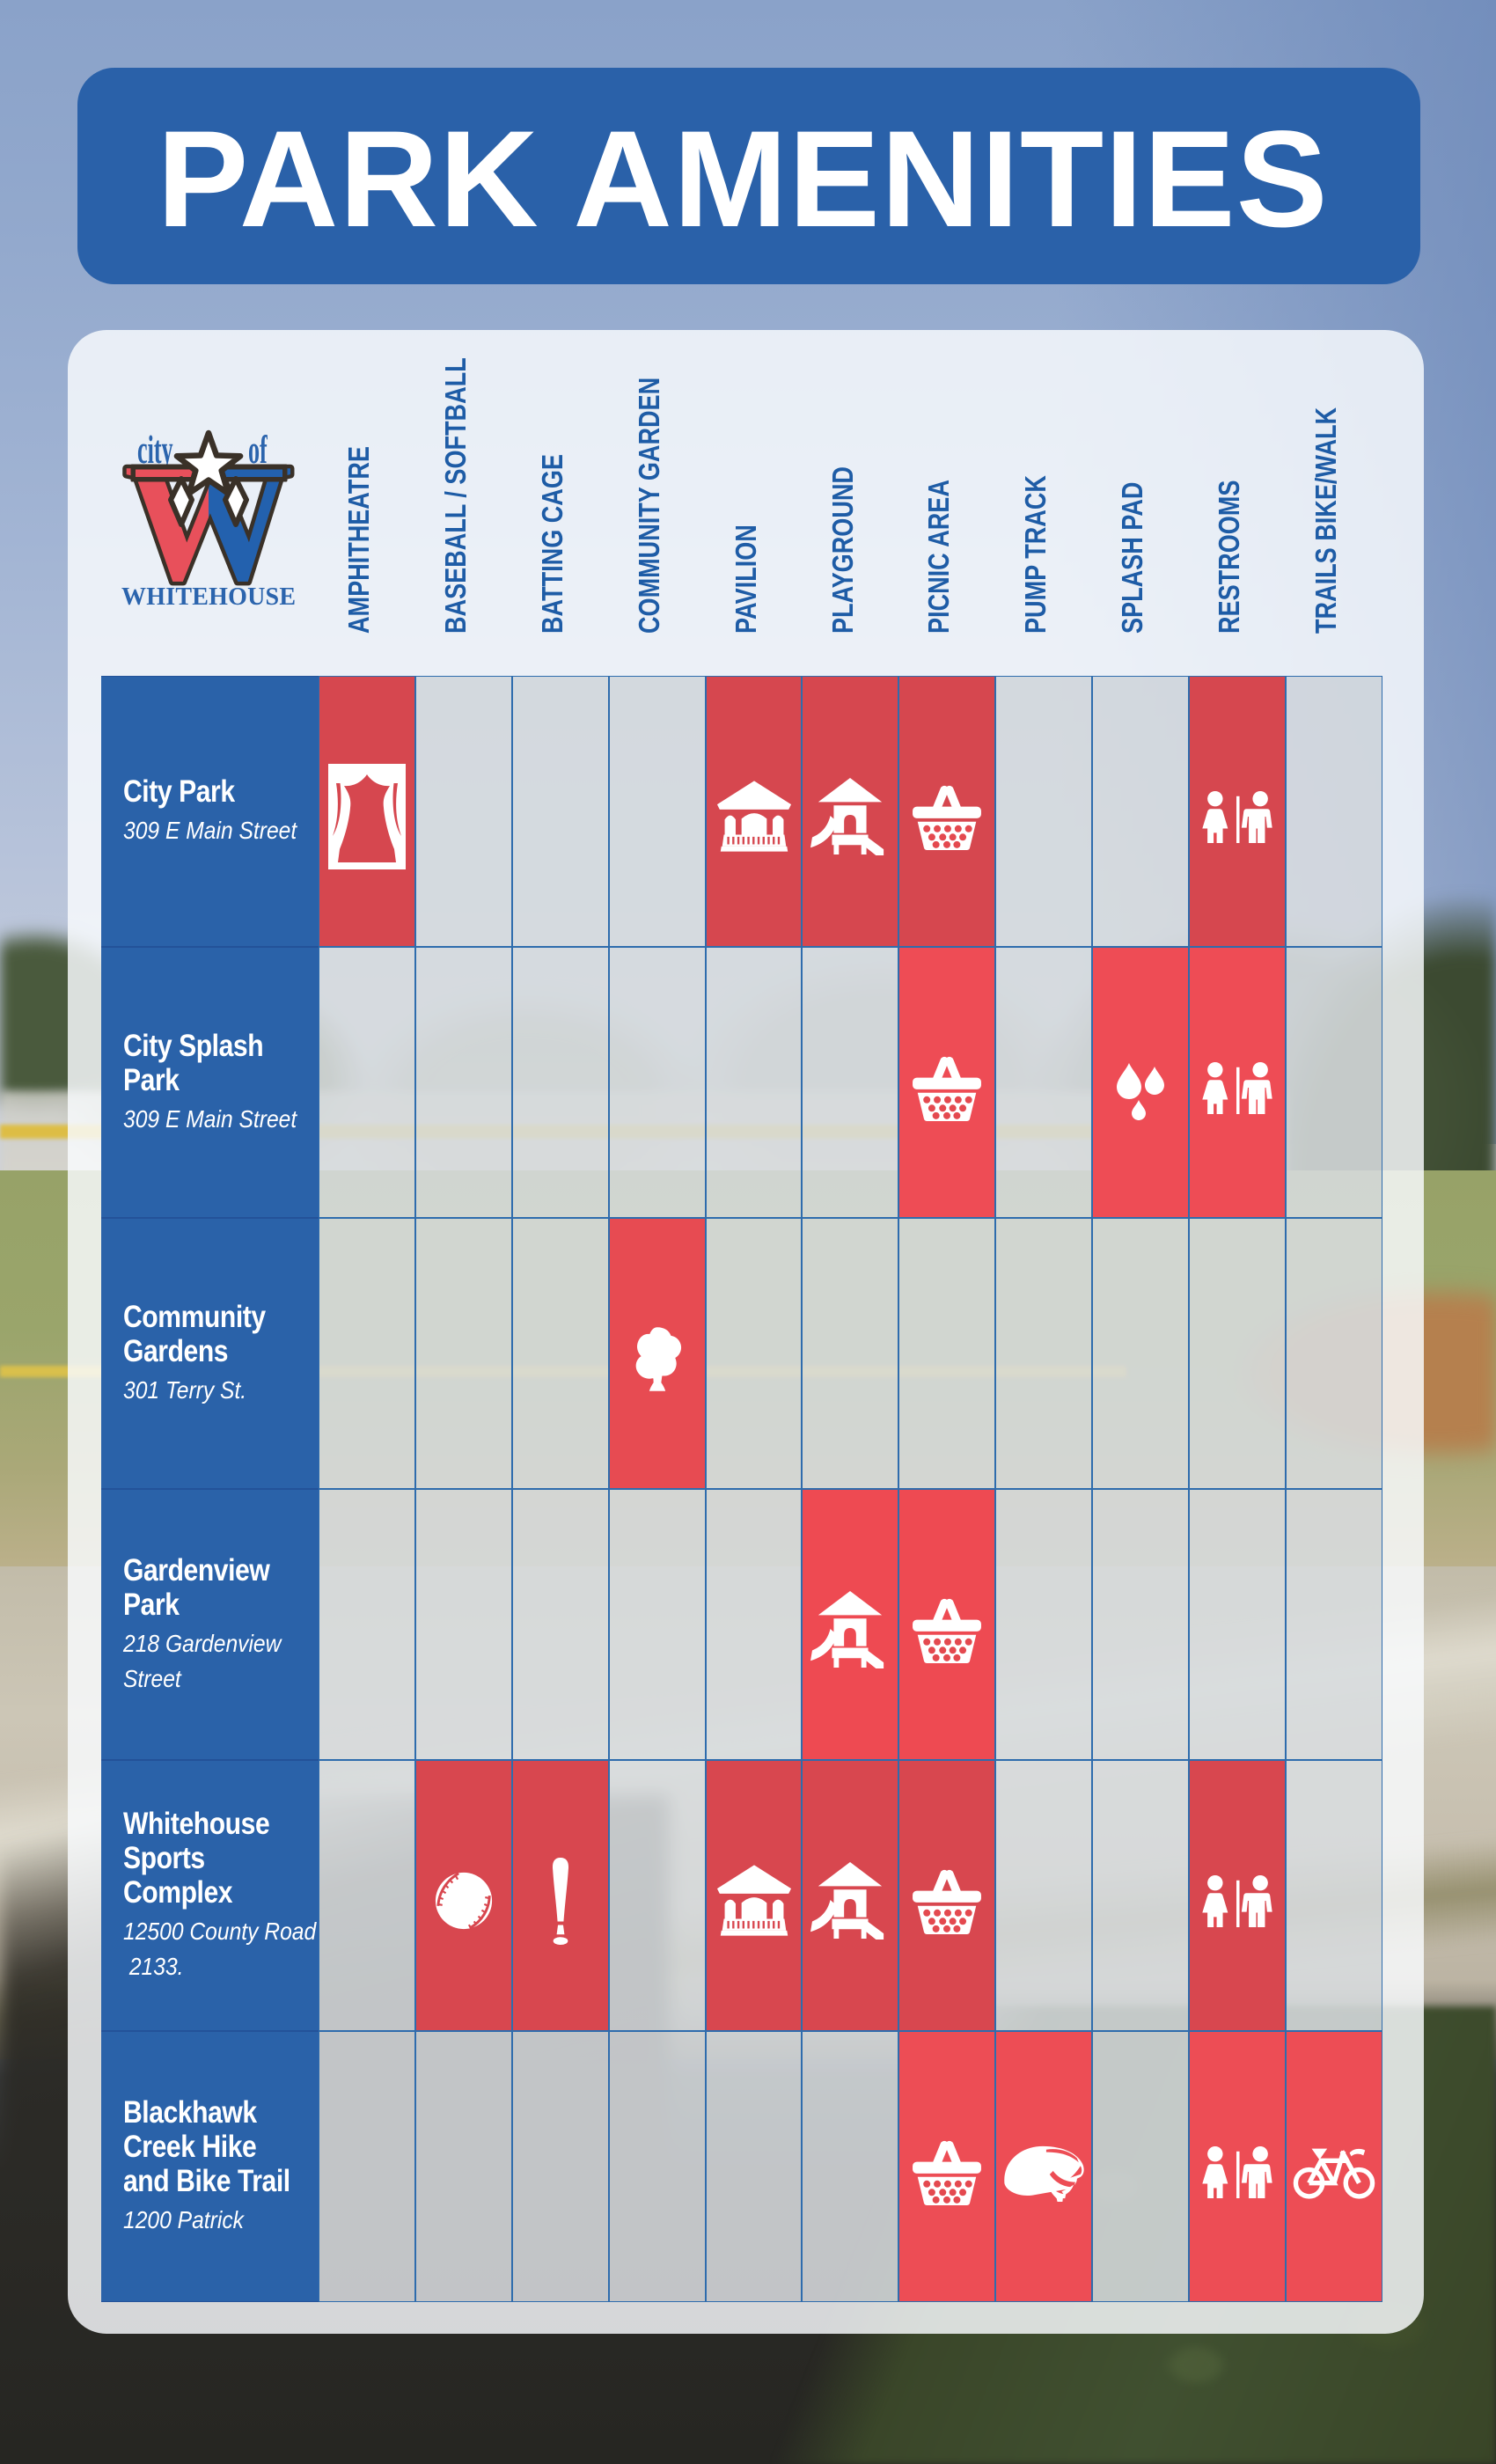 The image size is (1496, 2464). Describe the element at coordinates (258, 450) in the screenshot. I see `svg-text: of` at that location.